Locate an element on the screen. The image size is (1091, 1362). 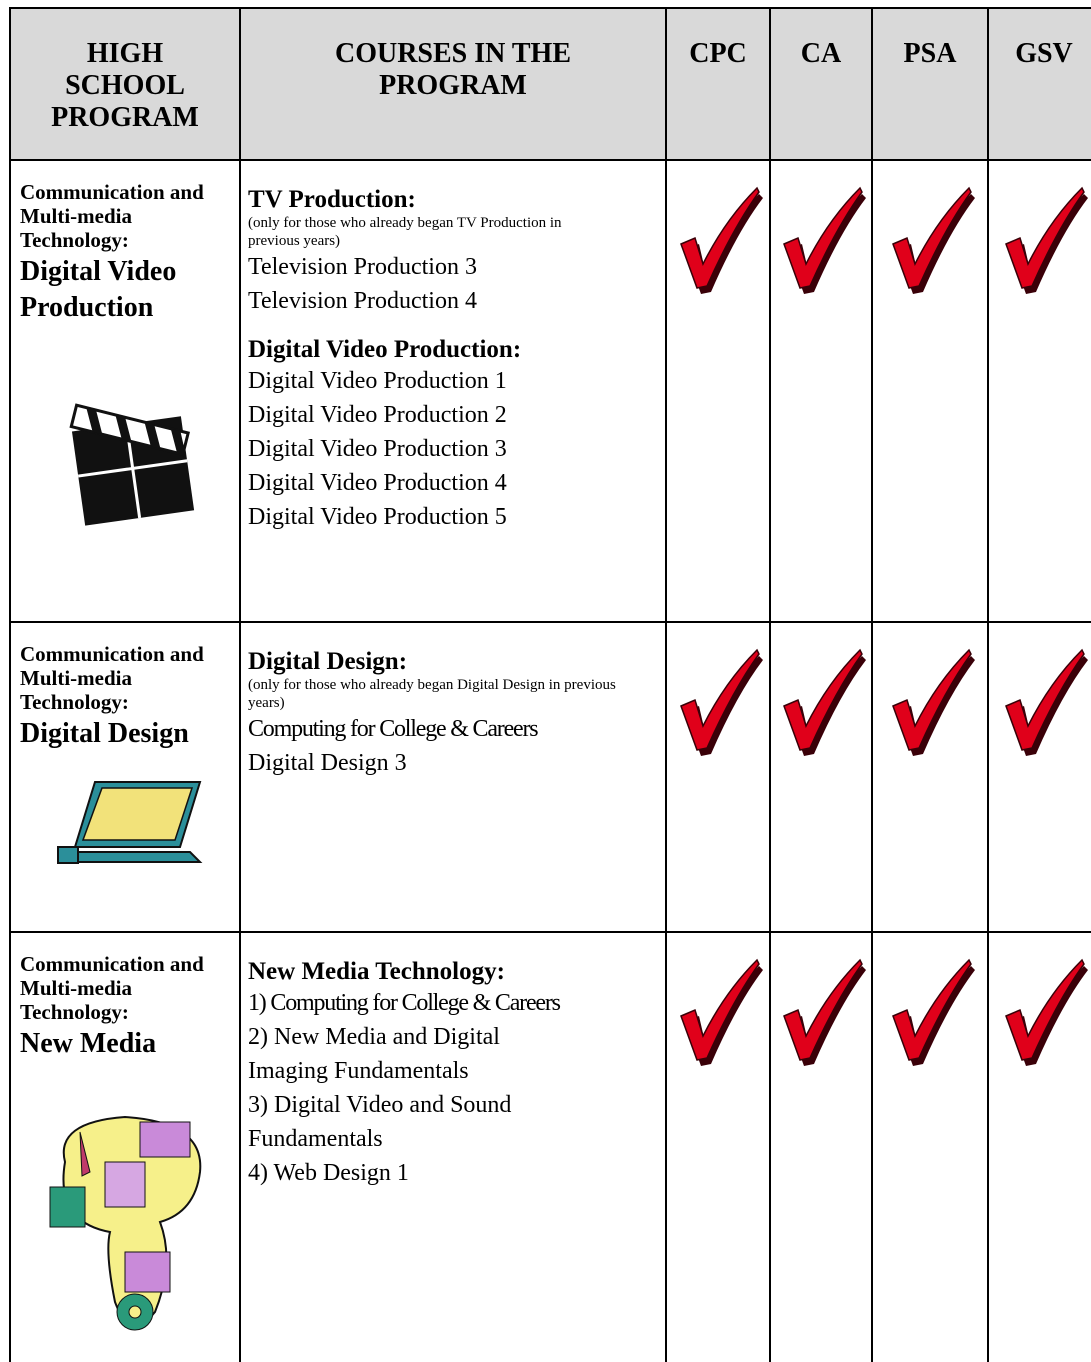
course-item: 1) Computing for College & Careers is located at coordinates (404, 1003).